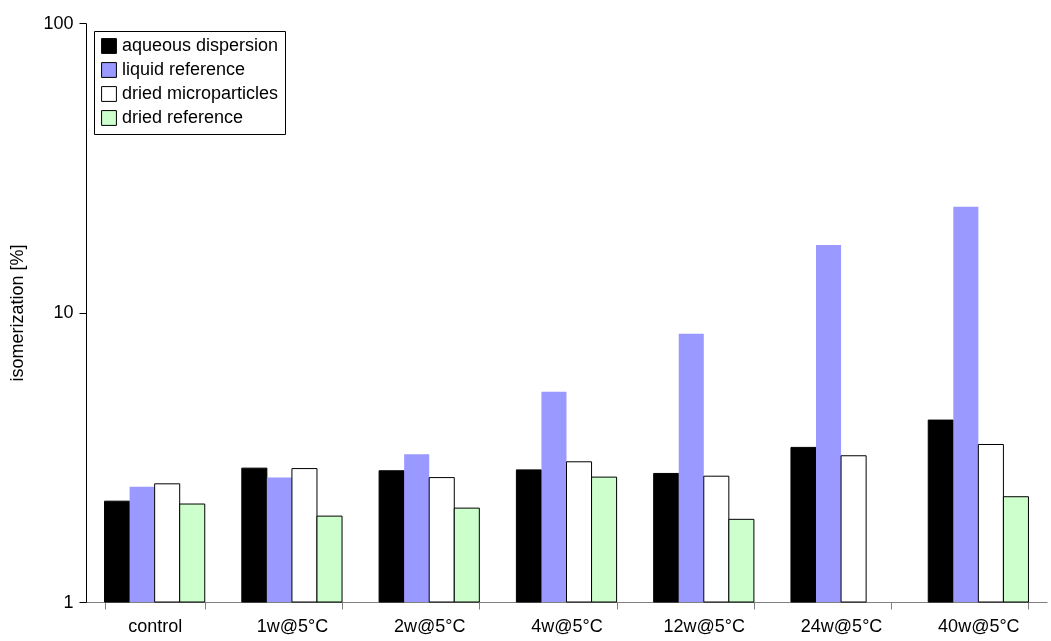  I want to click on x-tick-label: 12w@5°C, so click(704, 625).